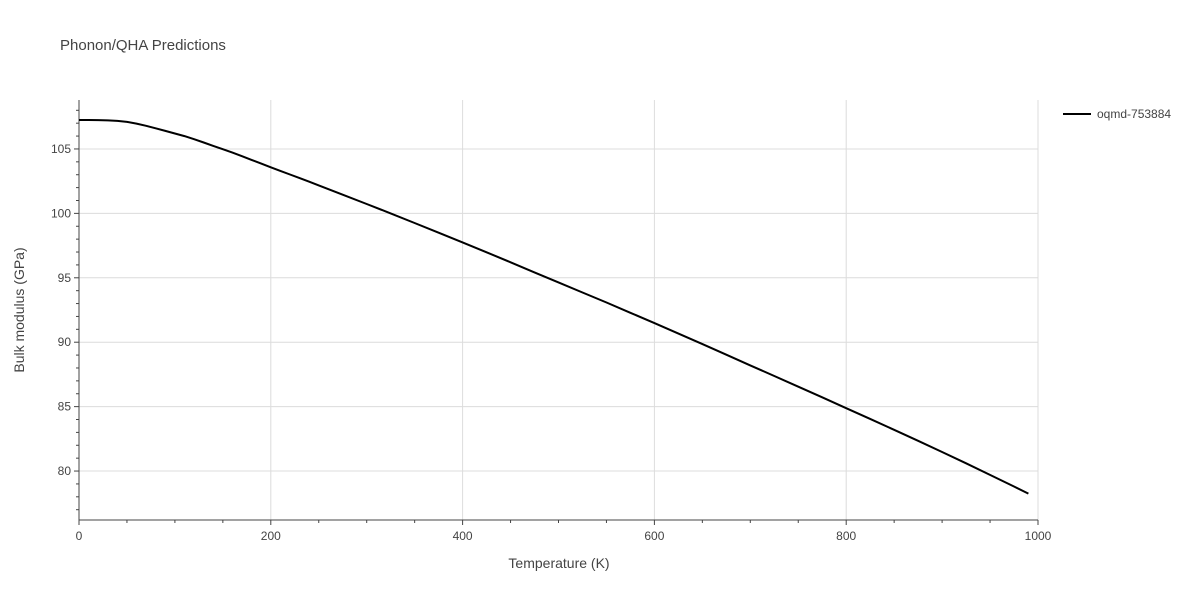 The image size is (1200, 600). I want to click on x-tick-label: 200, so click(271, 536).